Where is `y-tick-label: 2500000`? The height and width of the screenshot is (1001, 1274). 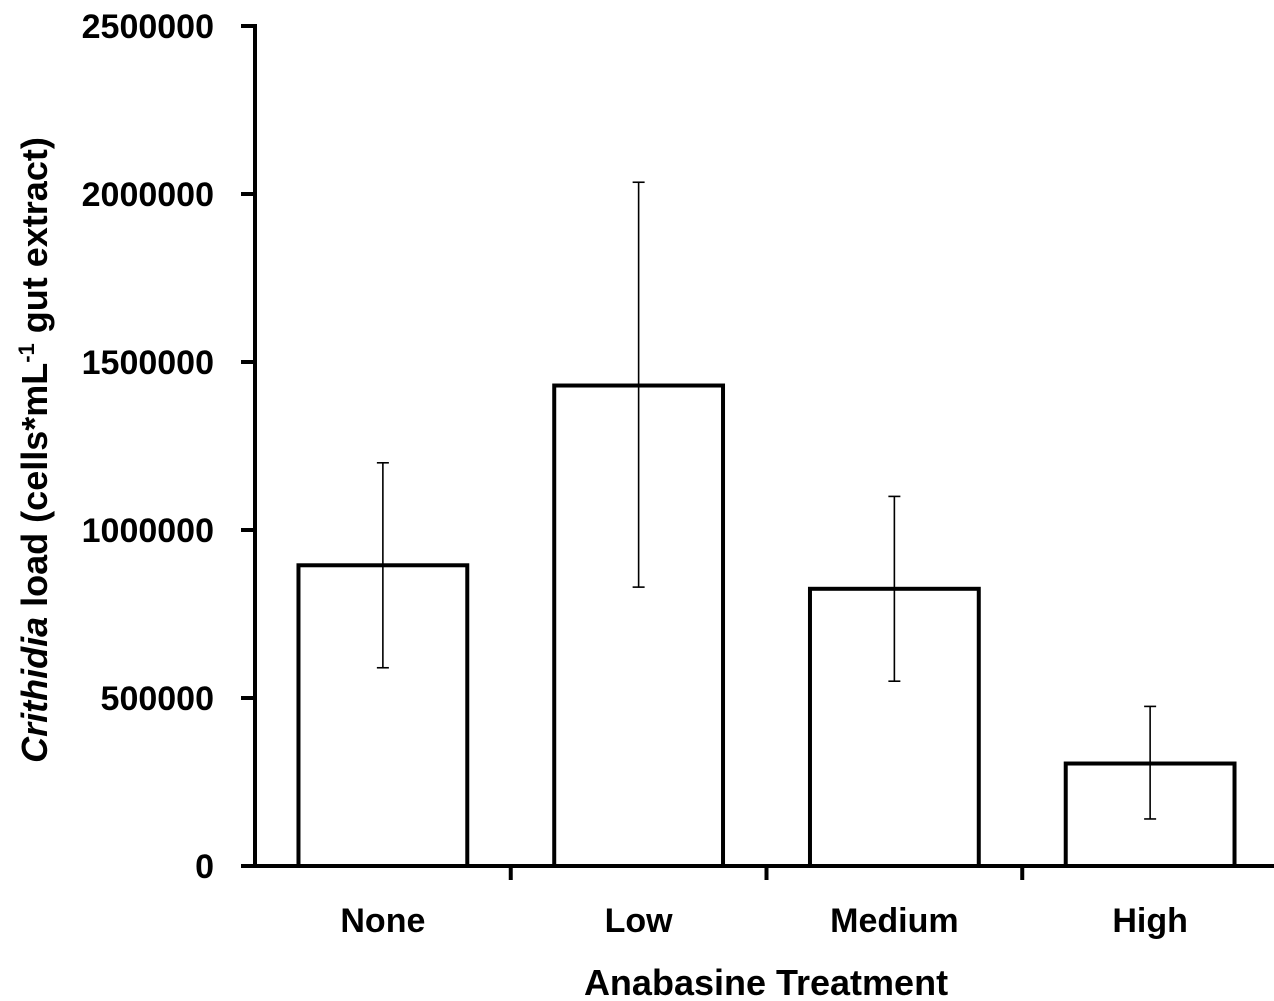
y-tick-label: 2500000 is located at coordinates (148, 27).